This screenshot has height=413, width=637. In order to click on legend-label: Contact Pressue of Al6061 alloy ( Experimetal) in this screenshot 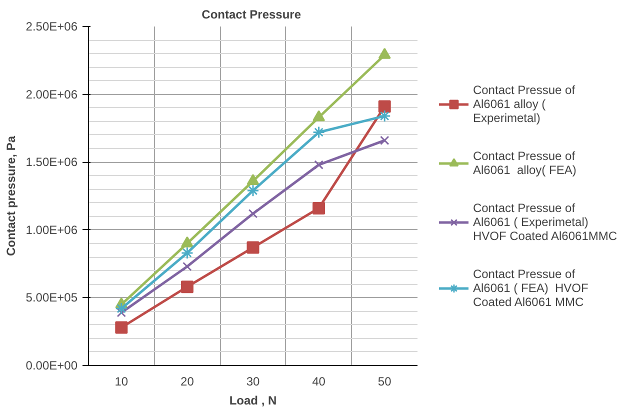, I will do `click(524, 103)`.